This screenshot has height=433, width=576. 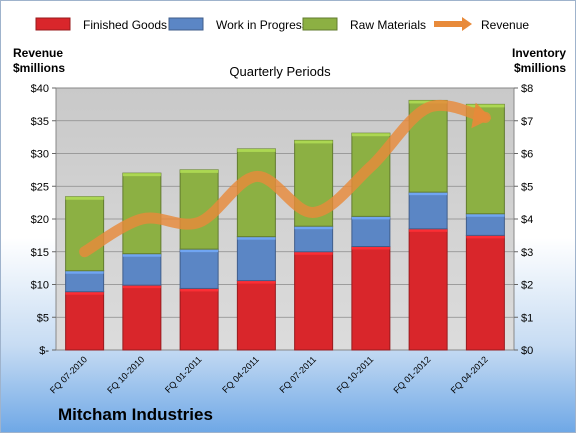 What do you see at coordinates (240, 374) in the screenshot?
I see `category-label: FQ 04-2011` at bounding box center [240, 374].